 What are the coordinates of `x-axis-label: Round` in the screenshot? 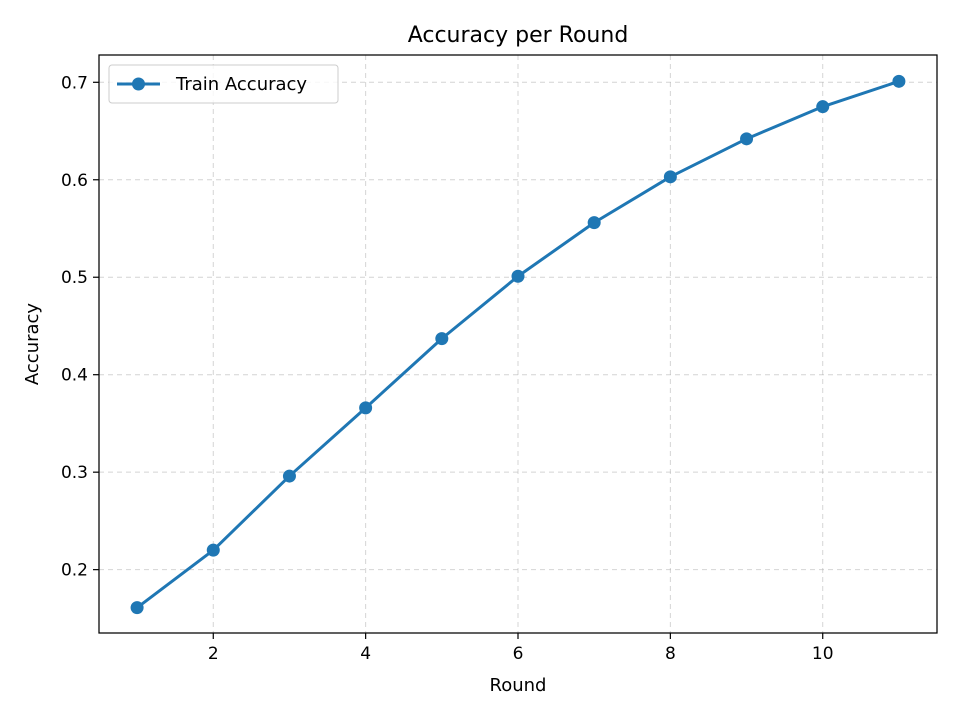 It's located at (518, 685).